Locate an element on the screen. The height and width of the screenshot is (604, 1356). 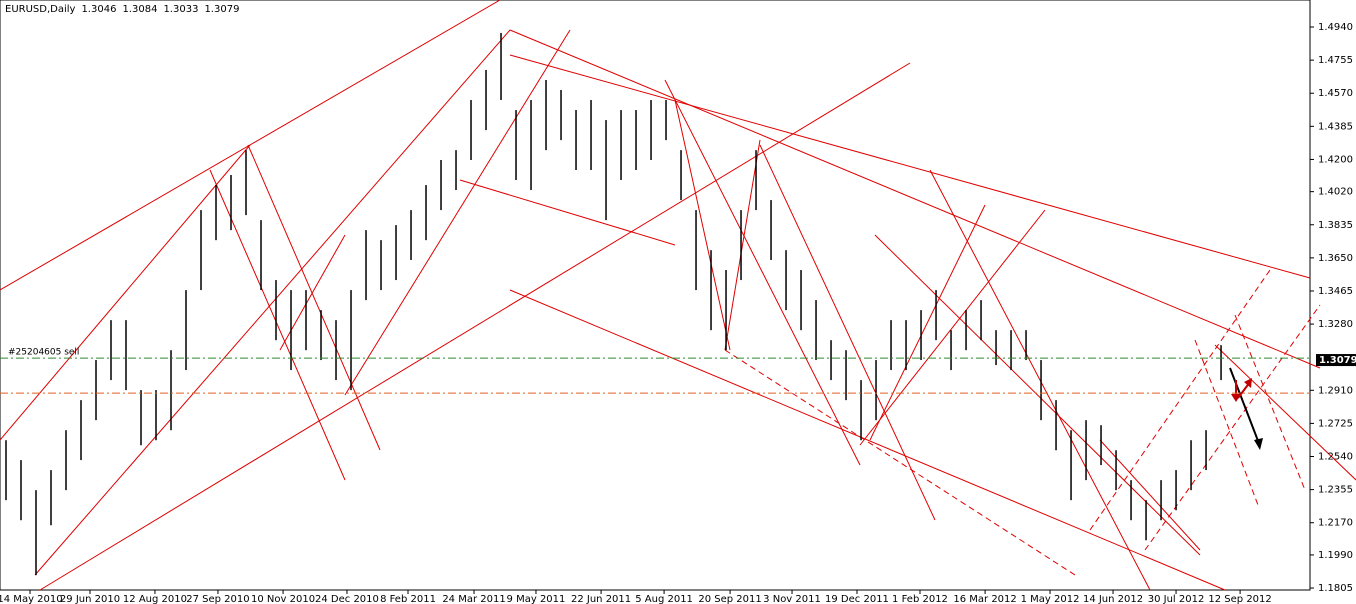
x-tick-label: 24 Mar 2011 is located at coordinates (473, 599).